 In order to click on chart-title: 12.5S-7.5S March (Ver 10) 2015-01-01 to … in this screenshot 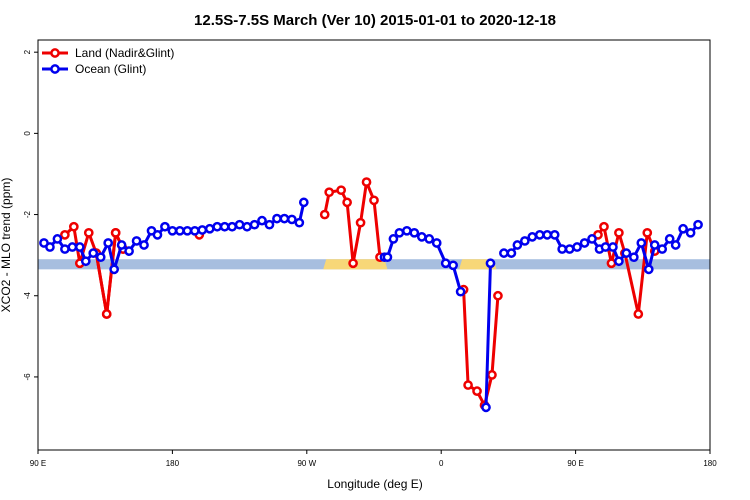, I will do `click(375, 20)`.